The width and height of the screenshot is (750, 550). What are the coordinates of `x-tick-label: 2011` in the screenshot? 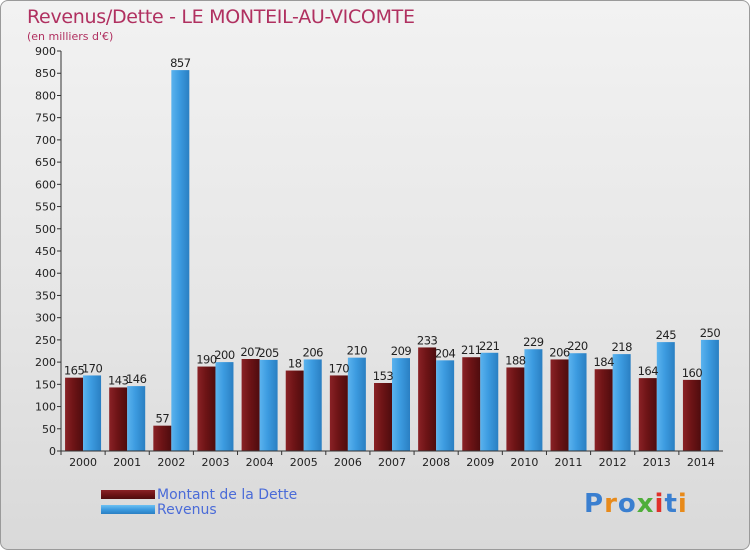 It's located at (569, 462).